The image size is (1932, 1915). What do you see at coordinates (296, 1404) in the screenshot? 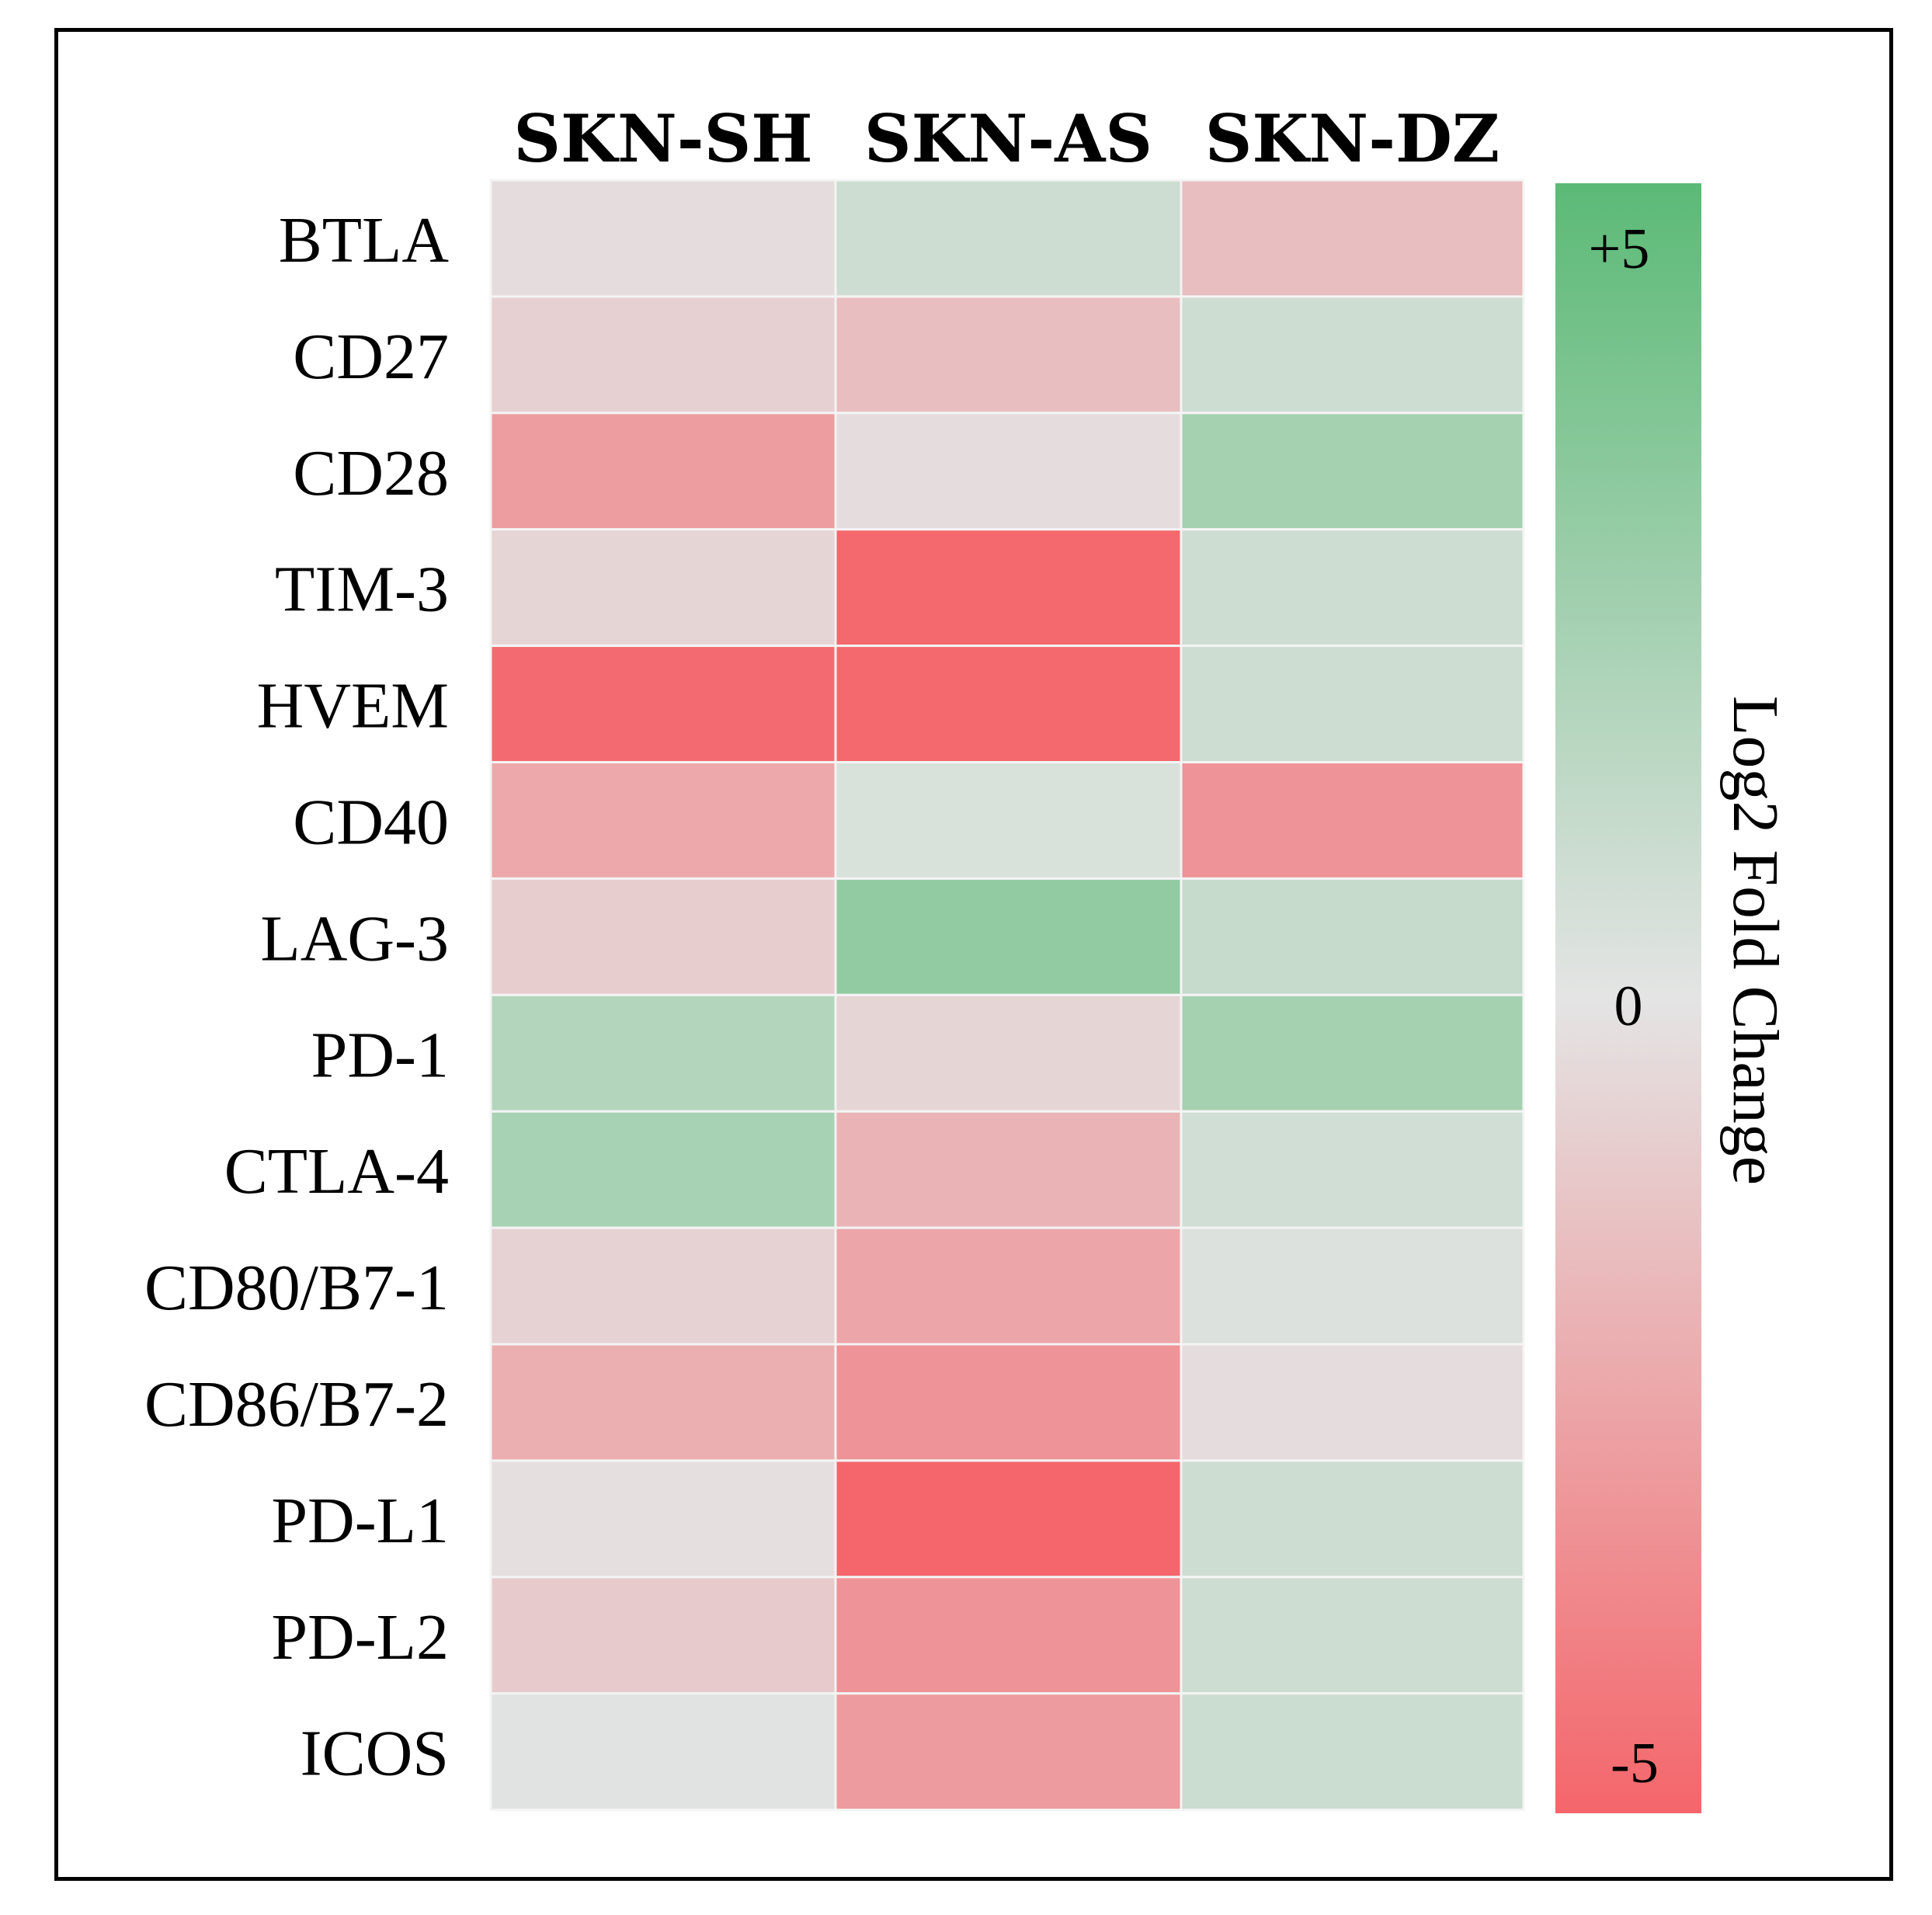
I see `row-label: CD86/B7-2` at bounding box center [296, 1404].